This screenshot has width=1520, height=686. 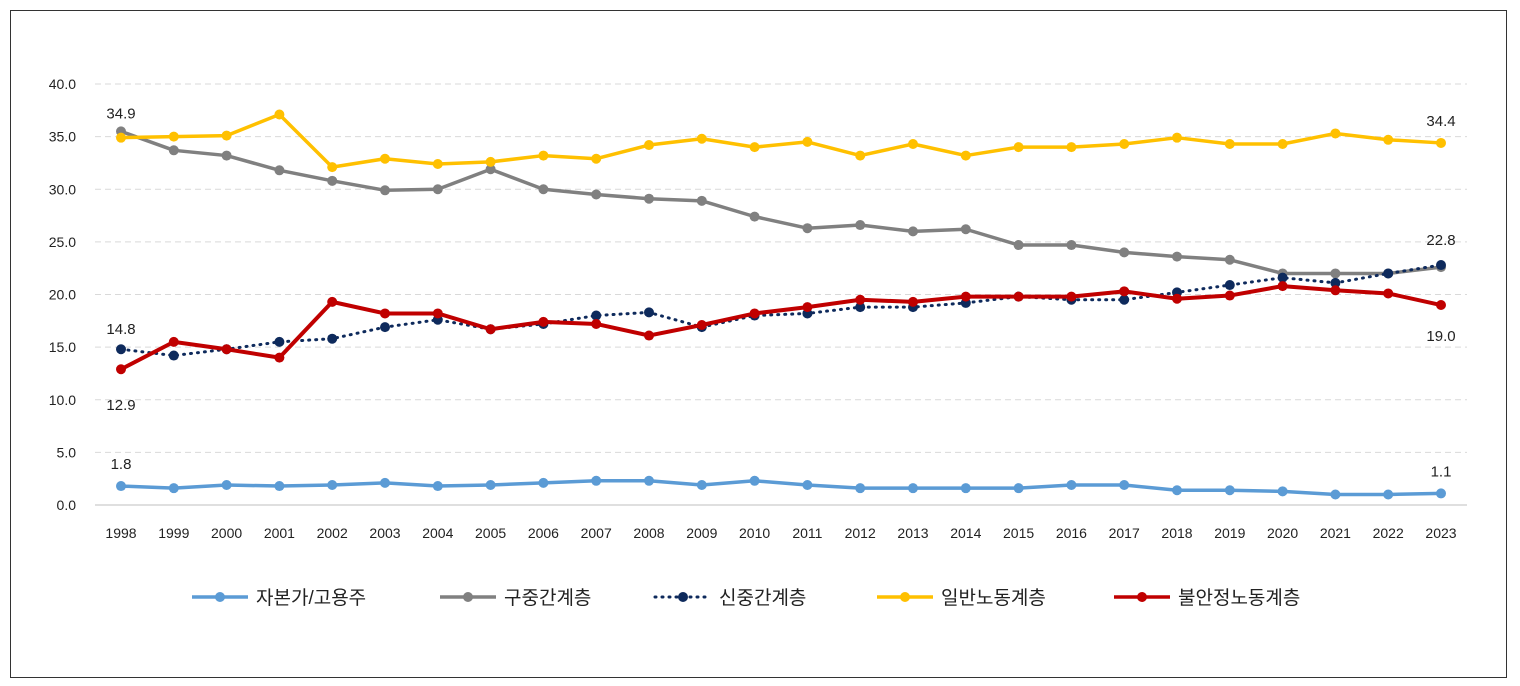 I want to click on x-tick-label: 1999, so click(x=173, y=533).